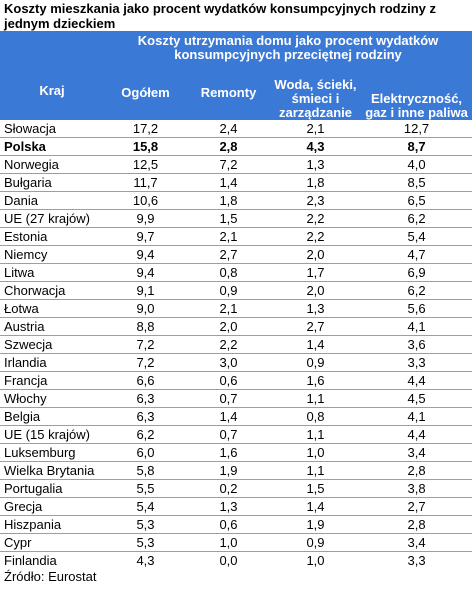 This screenshot has height=599, width=472. I want to click on energy-cell: 3,8, so click(416, 488).